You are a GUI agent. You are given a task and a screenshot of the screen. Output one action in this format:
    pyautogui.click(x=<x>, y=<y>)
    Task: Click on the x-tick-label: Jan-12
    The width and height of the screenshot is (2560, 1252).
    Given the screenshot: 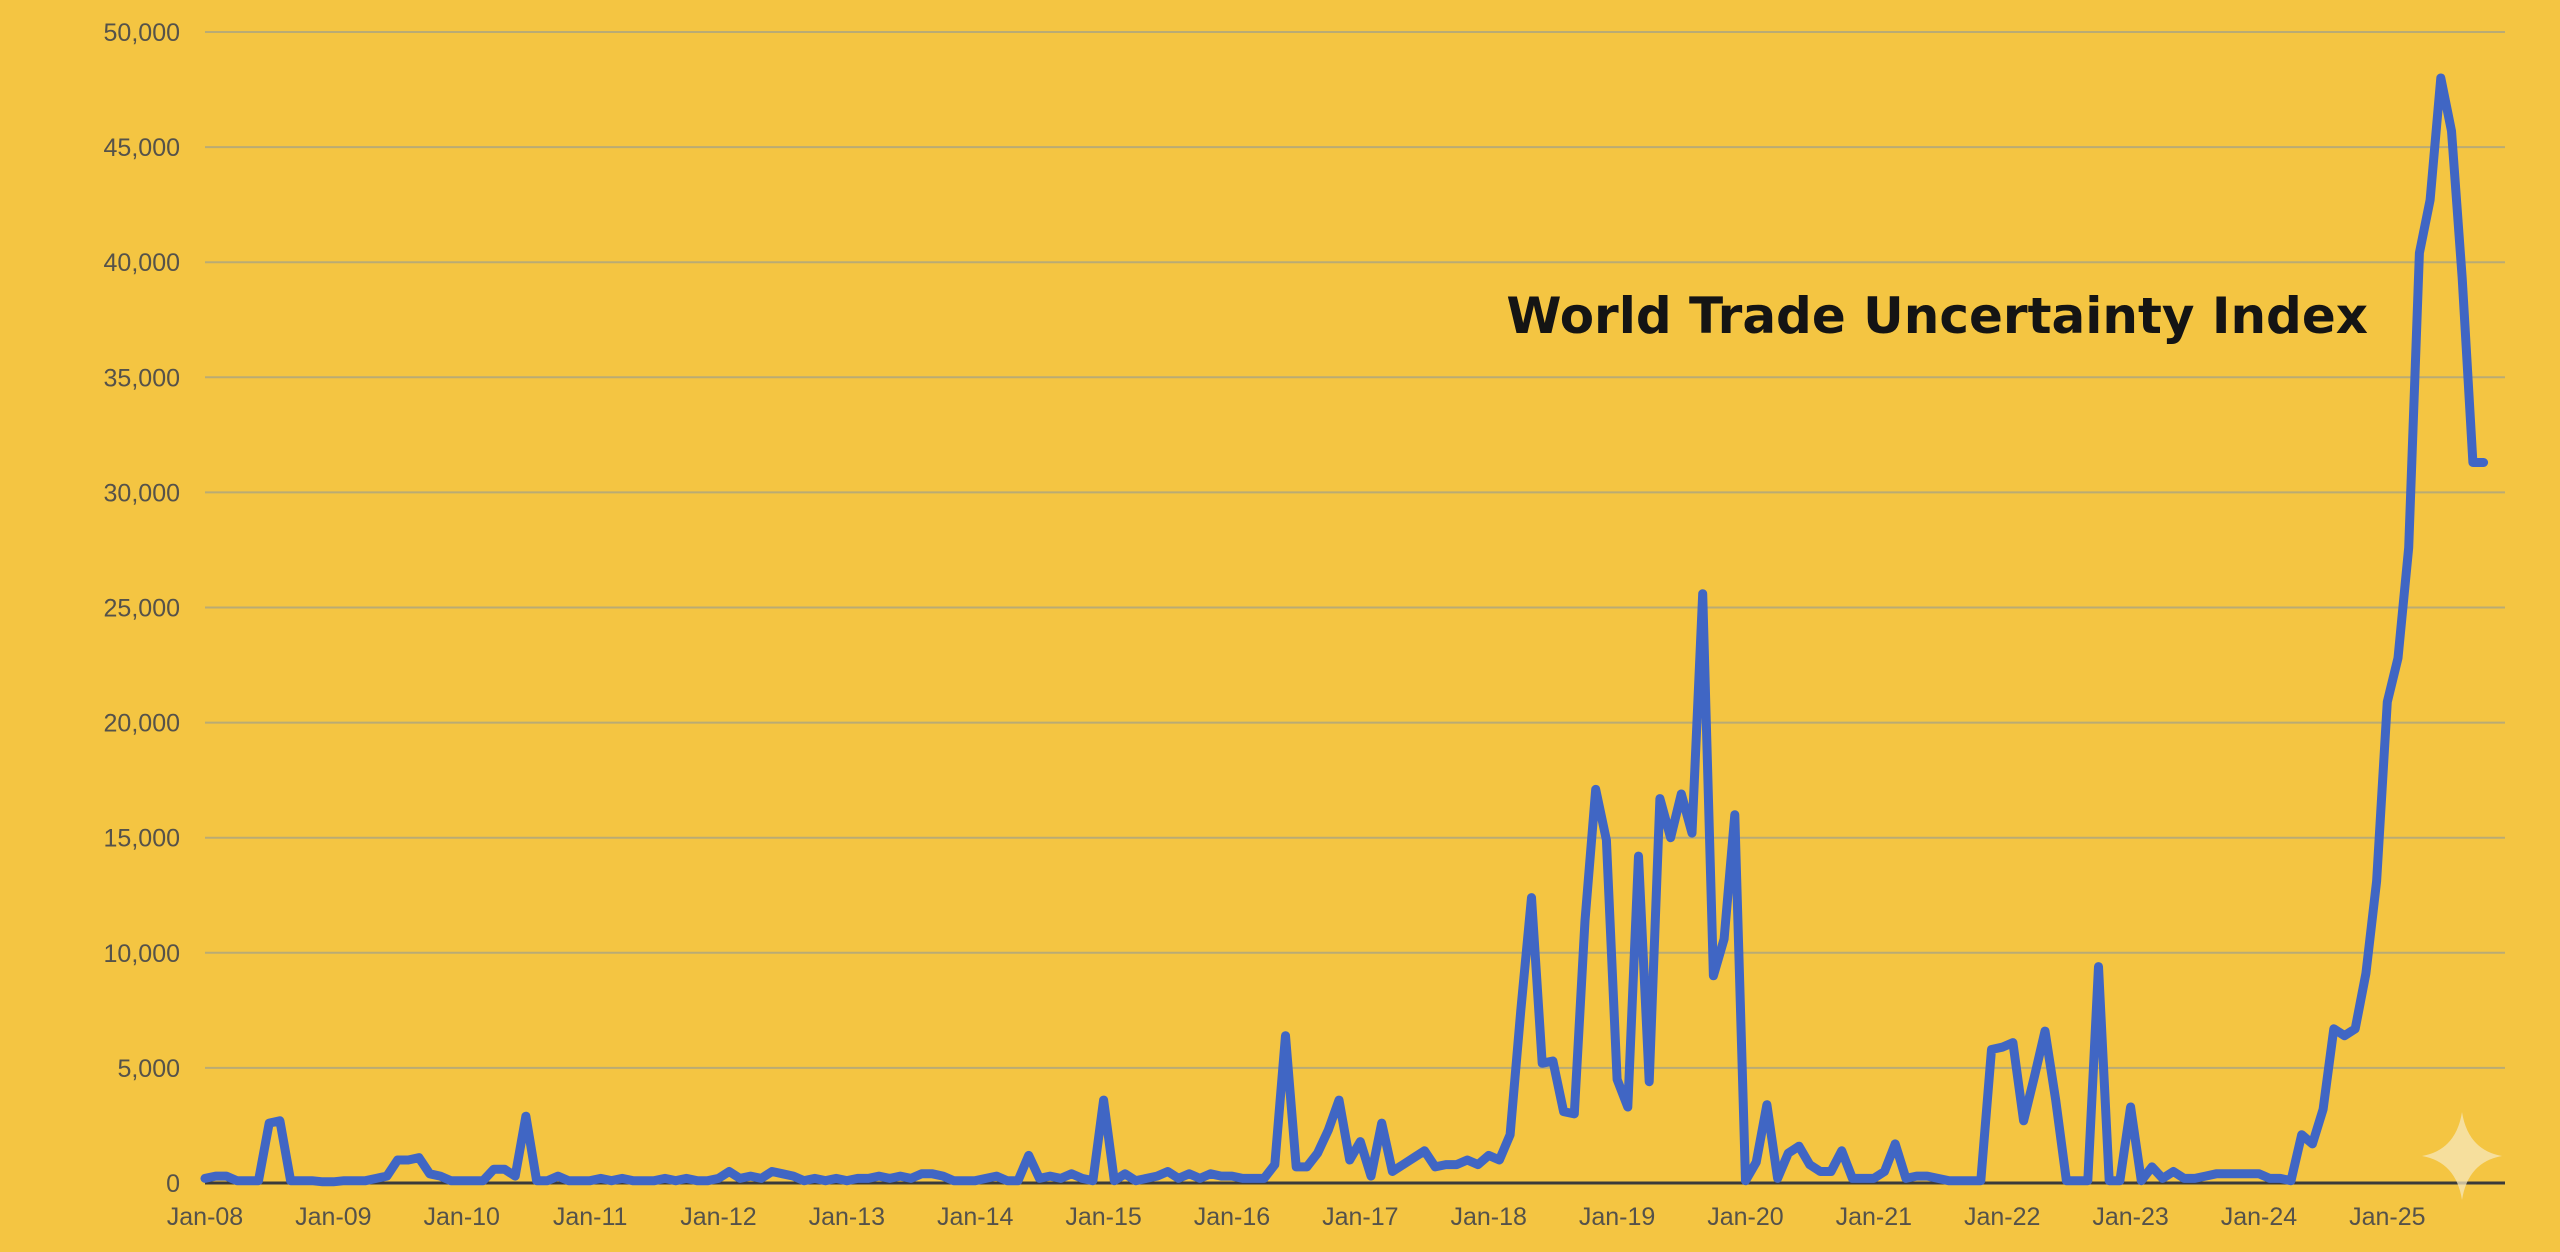 What is the action you would take?
    pyautogui.click(x=718, y=1217)
    